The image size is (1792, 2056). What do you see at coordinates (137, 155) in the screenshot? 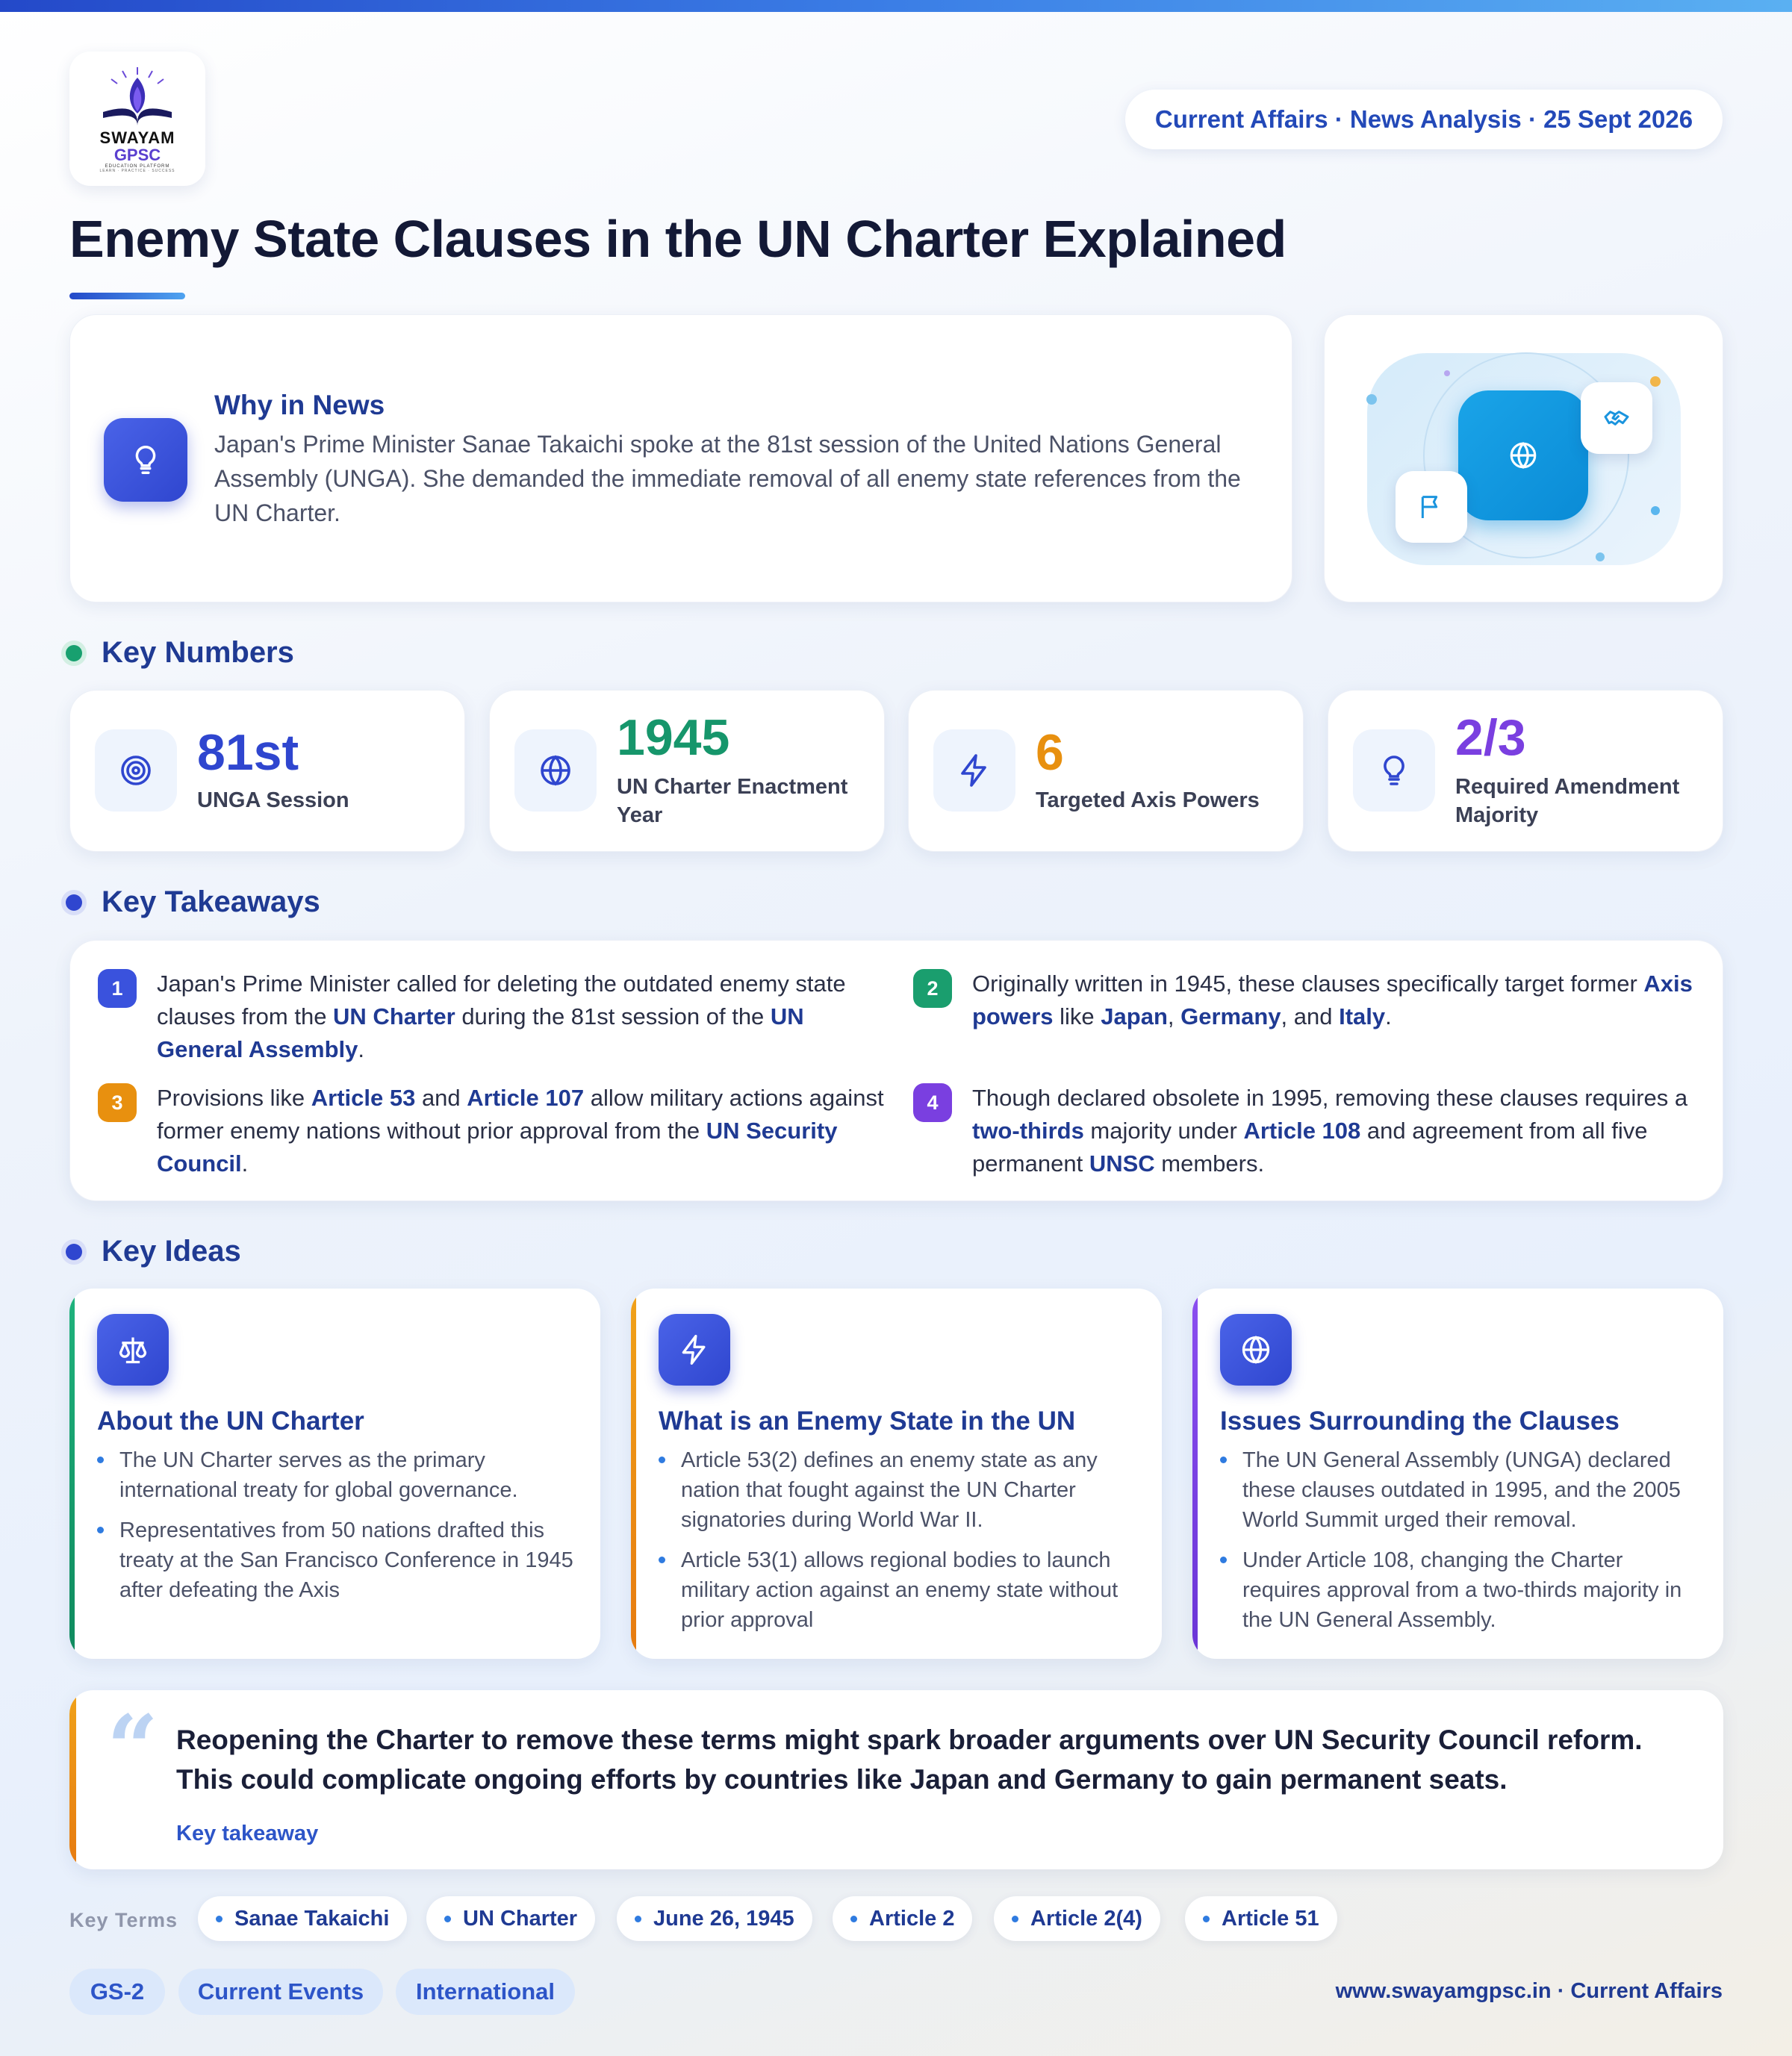
I see `logo-subname: GPSC` at bounding box center [137, 155].